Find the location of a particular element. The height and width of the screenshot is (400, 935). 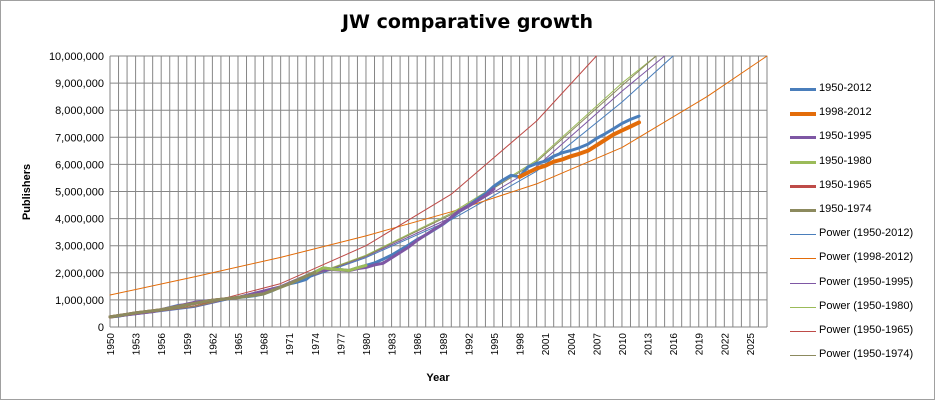

x-axis-label: Year is located at coordinates (438, 378).